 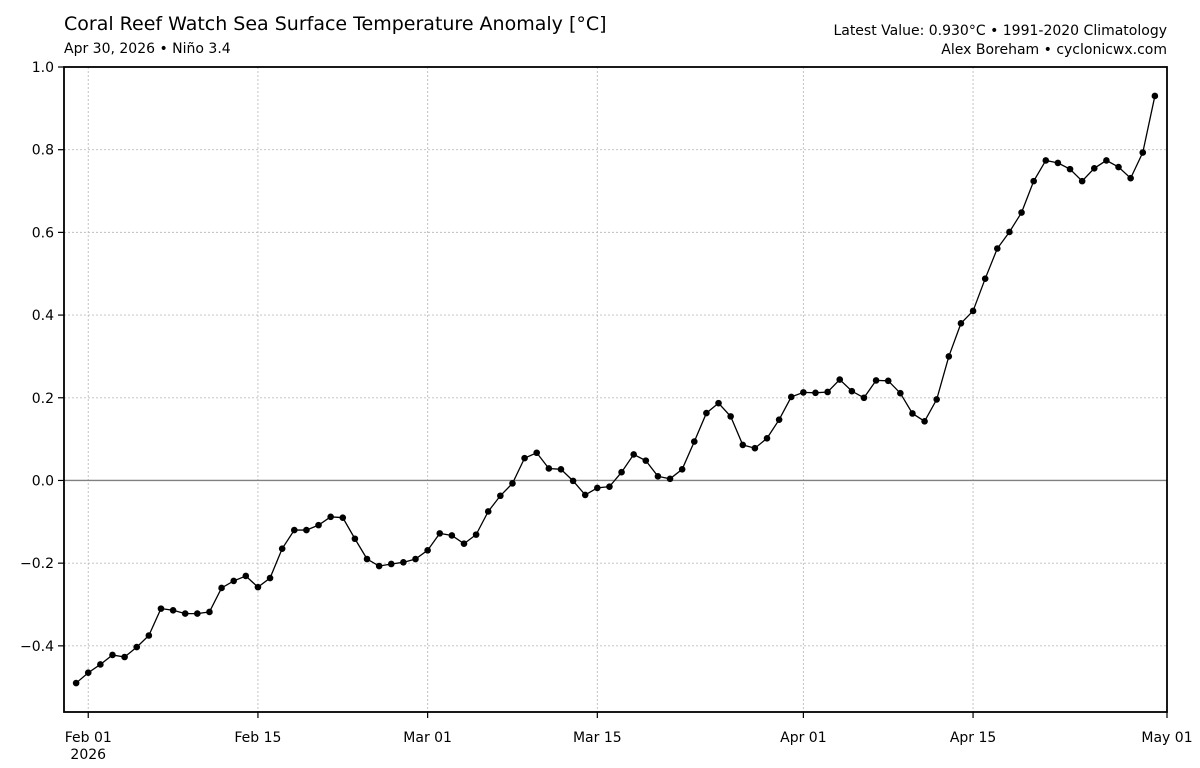 I want to click on y-tick-label: 1.0, so click(x=43, y=68).